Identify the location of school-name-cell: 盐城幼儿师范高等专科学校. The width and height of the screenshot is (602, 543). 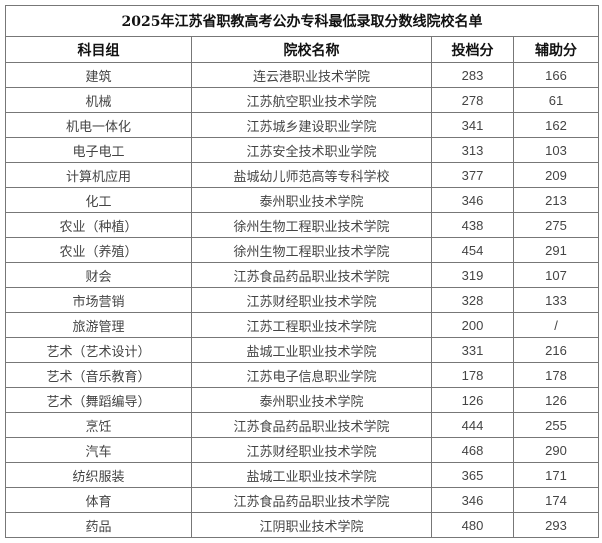
(311, 175).